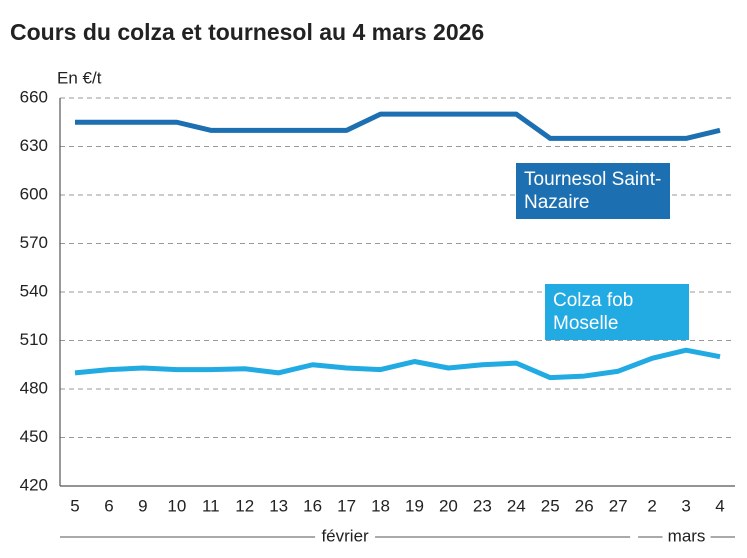  What do you see at coordinates (448, 505) in the screenshot?
I see `x-tick-label: 20` at bounding box center [448, 505].